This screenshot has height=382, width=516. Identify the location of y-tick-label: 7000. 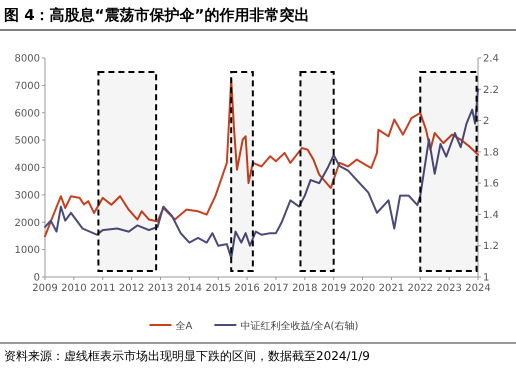
(27, 86).